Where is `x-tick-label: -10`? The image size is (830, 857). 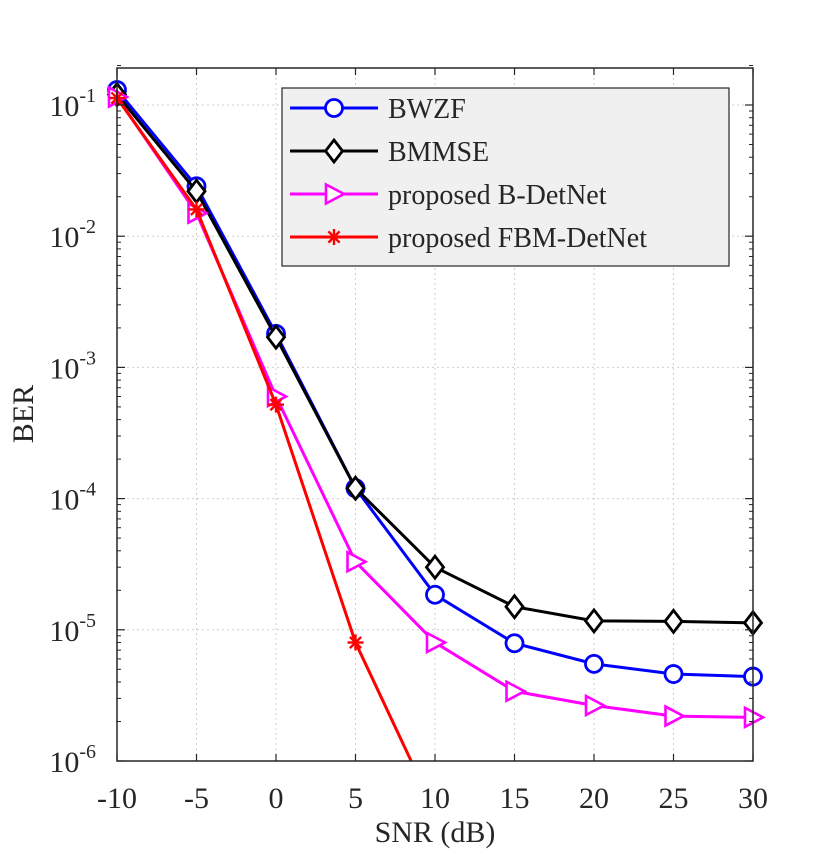 x-tick-label: -10 is located at coordinates (117, 798).